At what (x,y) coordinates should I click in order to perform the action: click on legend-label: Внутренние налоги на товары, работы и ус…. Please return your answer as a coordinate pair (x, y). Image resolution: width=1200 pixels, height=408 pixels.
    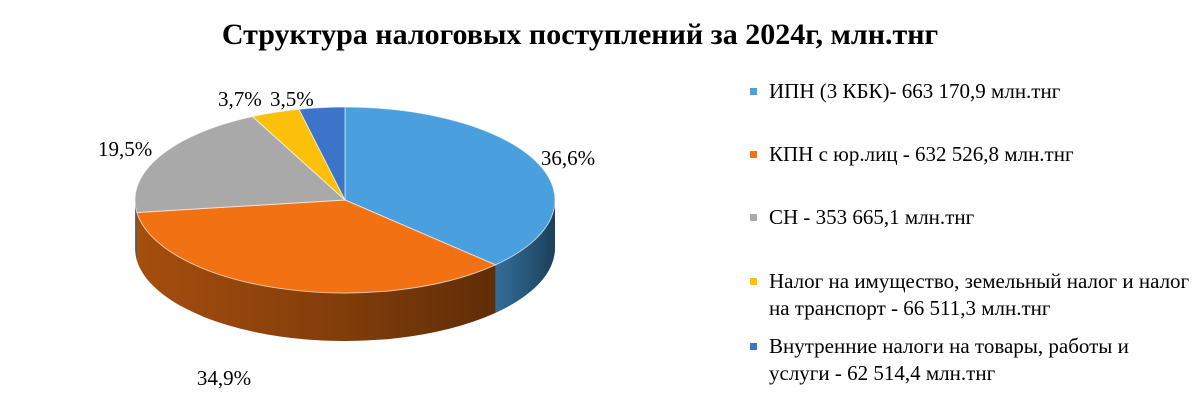
    Looking at the image, I should click on (949, 359).